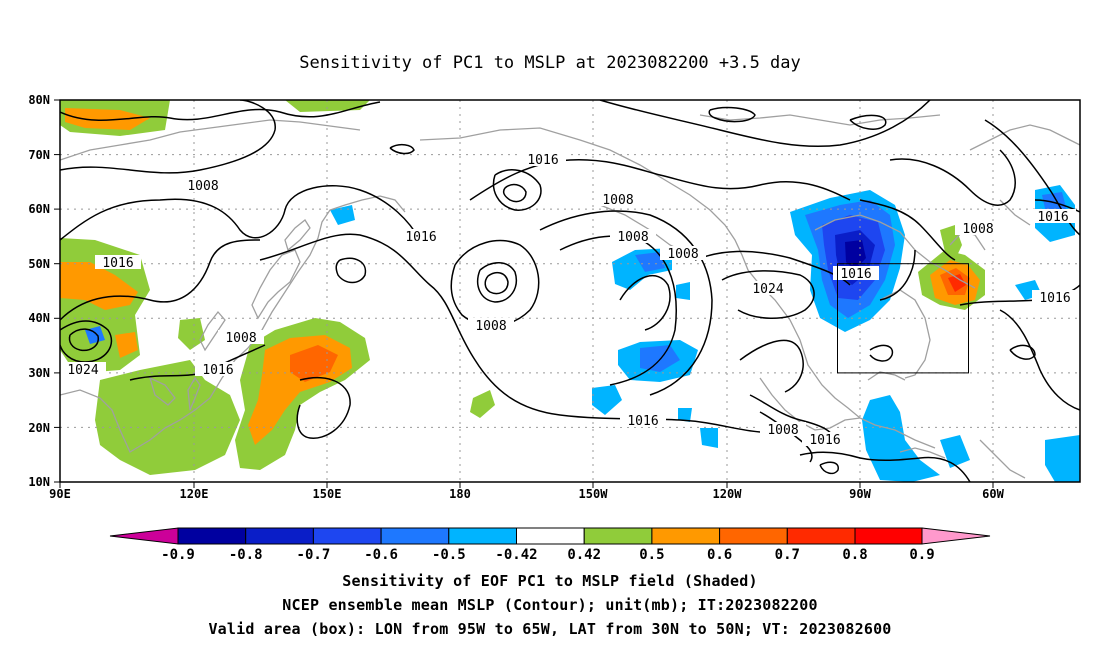 This screenshot has height=650, width=1100. I want to click on lat-label: 10N, so click(39, 482).